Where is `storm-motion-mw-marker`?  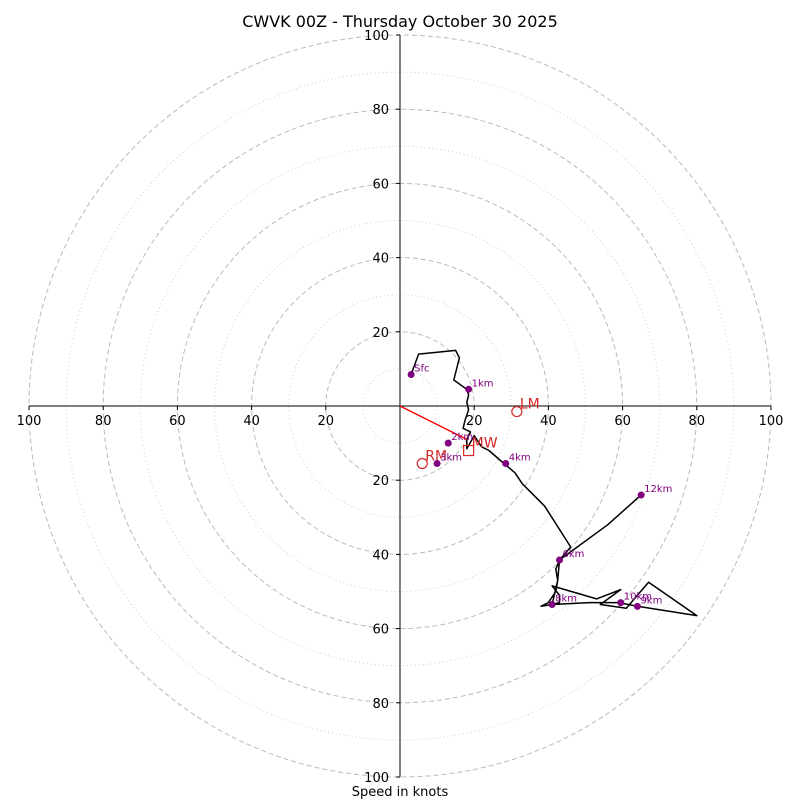
storm-motion-mw-marker is located at coordinates (469, 450).